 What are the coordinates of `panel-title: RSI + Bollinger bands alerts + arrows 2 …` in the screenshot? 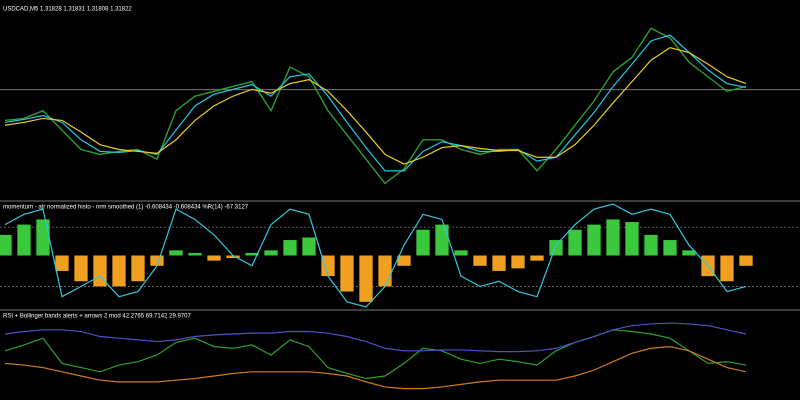 It's located at (97, 317).